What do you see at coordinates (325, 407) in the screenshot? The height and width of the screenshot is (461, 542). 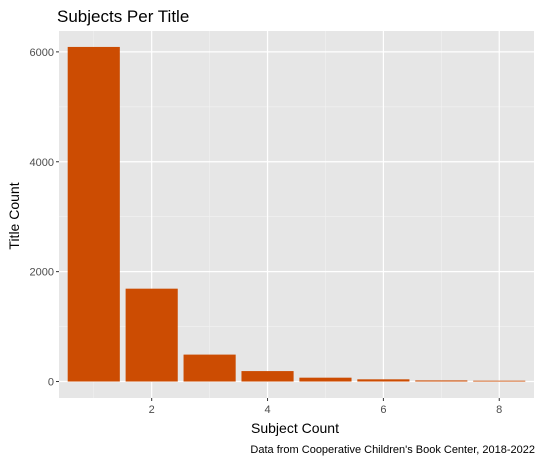 I see `x-axis: 2 4 6 8` at bounding box center [325, 407].